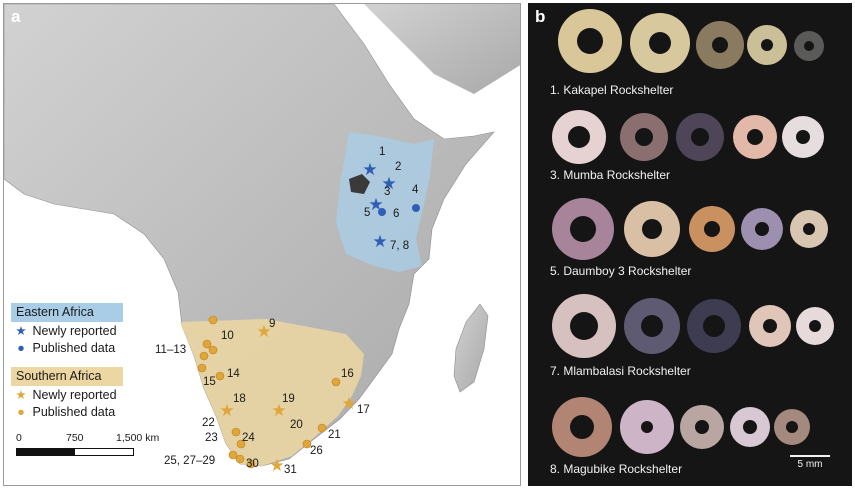 This screenshot has width=855, height=489. I want to click on site-label: 5, so click(367, 213).